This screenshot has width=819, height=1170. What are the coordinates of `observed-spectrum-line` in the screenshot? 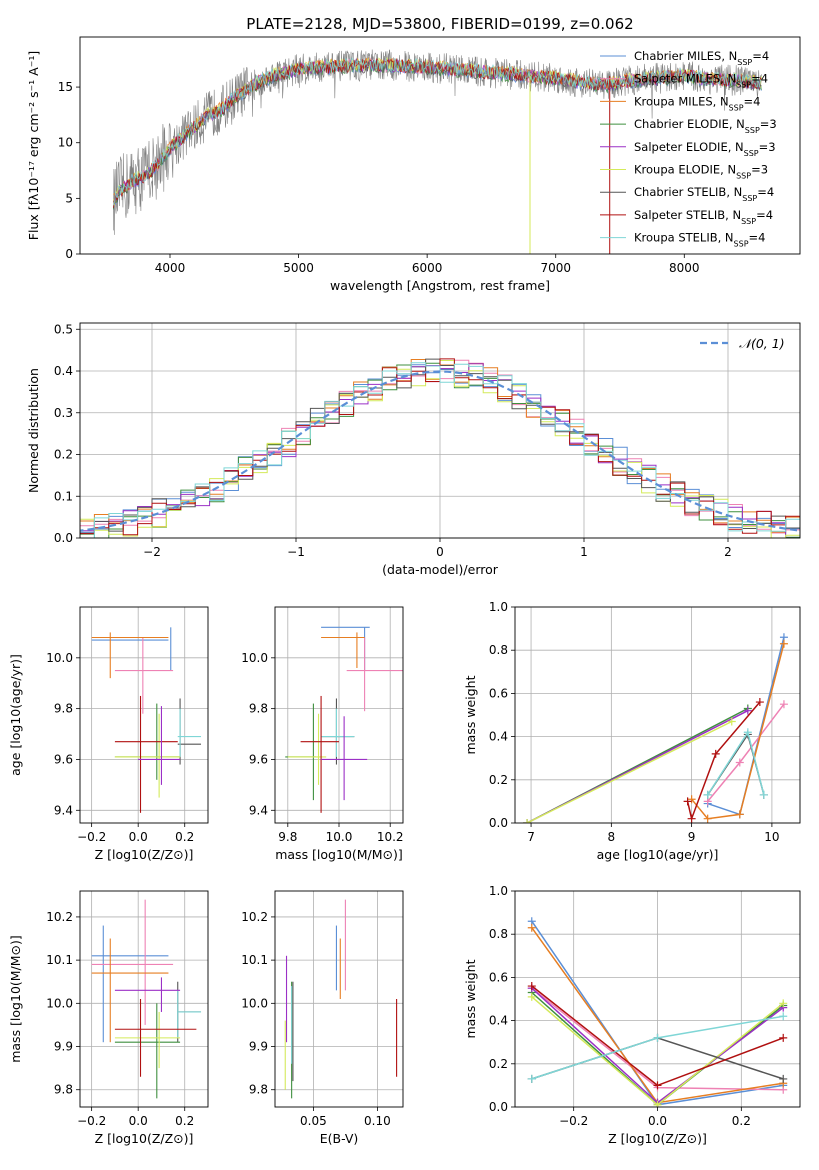 It's located at (437, 142).